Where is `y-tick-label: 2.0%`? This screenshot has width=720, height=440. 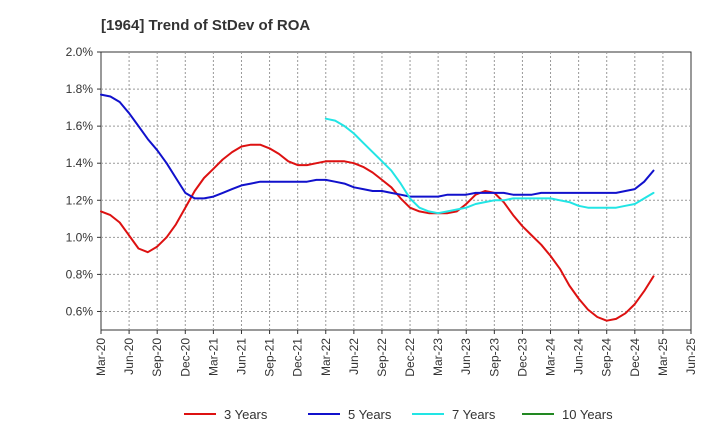
y-tick-label: 2.0% is located at coordinates (80, 52).